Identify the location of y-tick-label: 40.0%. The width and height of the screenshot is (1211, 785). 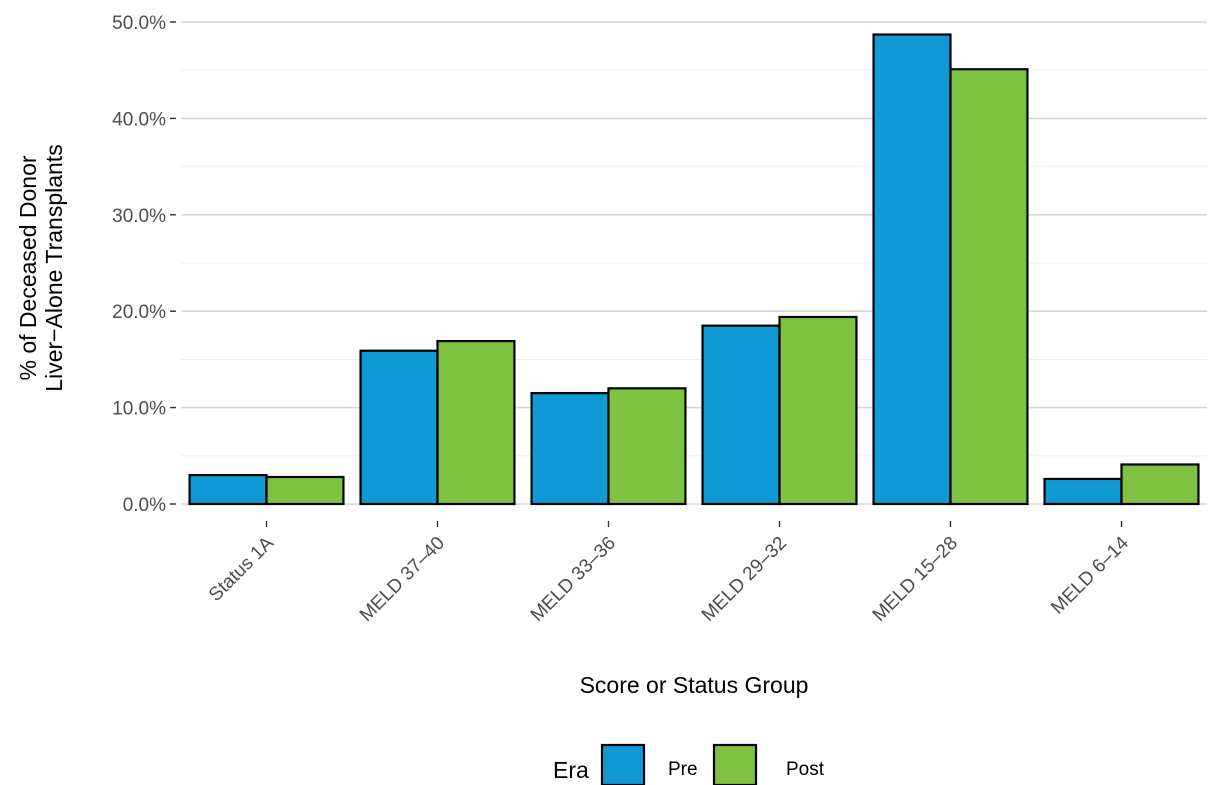
(139, 119).